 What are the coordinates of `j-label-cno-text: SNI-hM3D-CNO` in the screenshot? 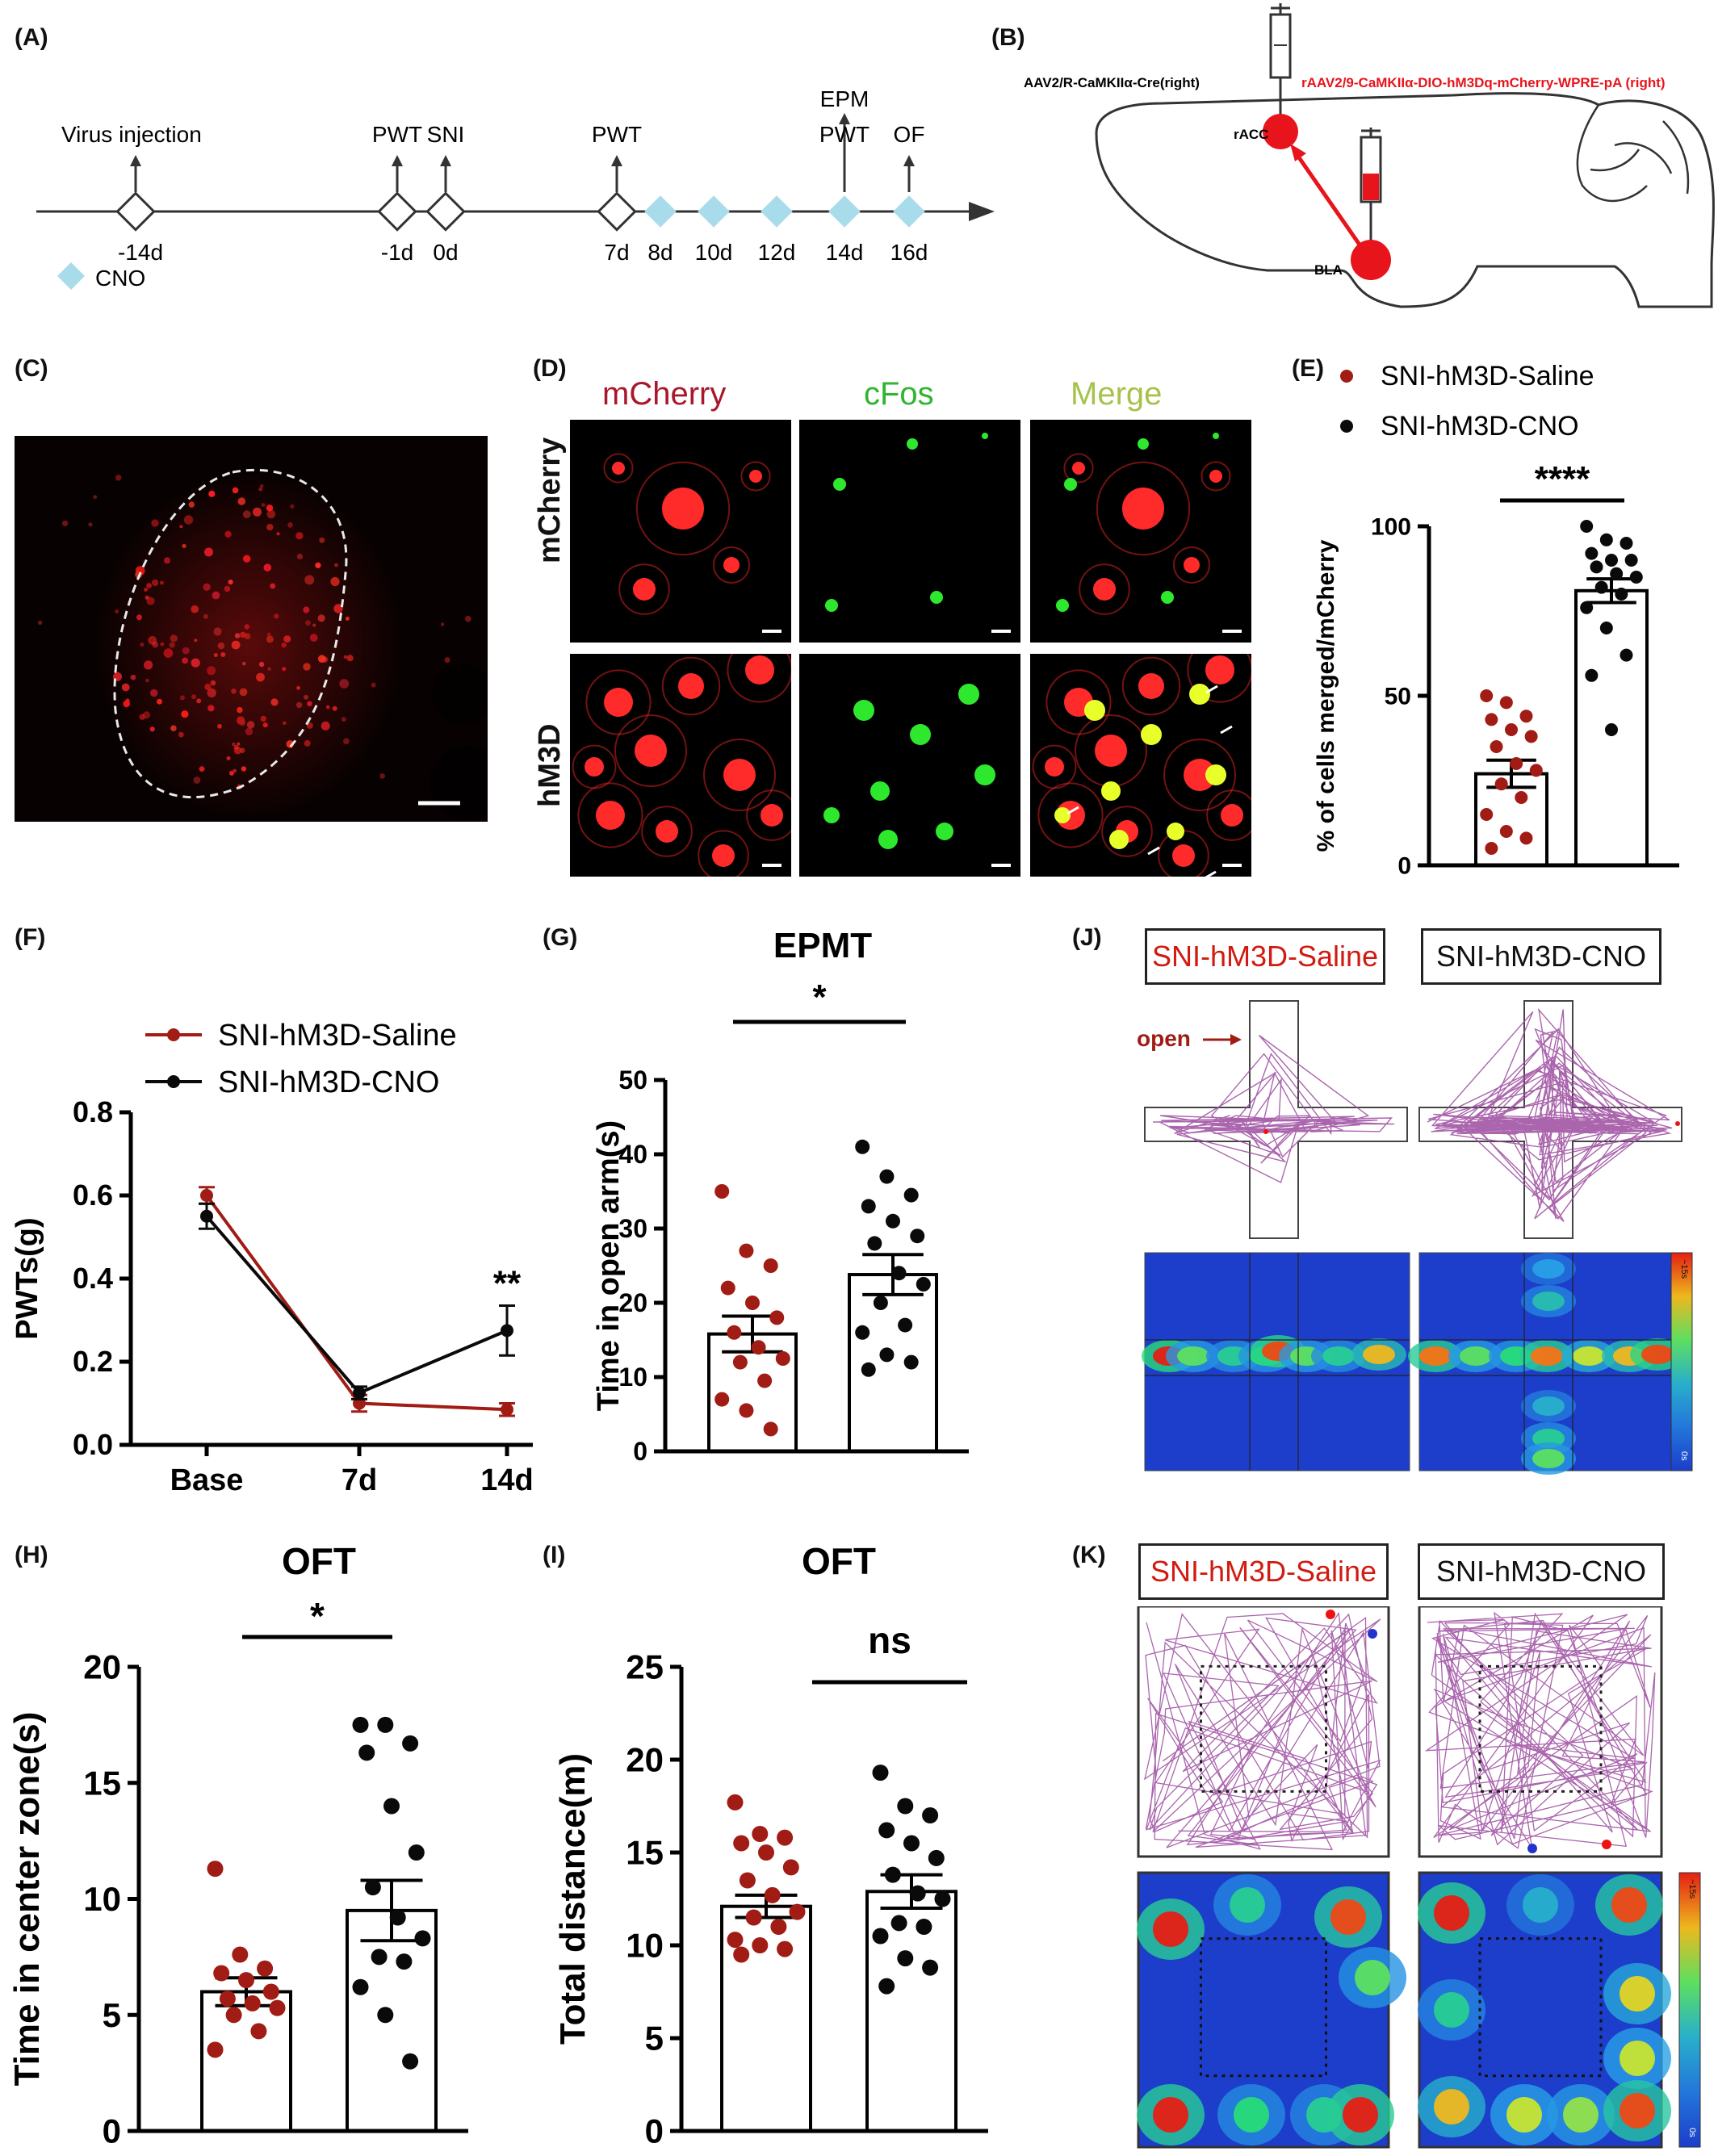 It's located at (1540, 956).